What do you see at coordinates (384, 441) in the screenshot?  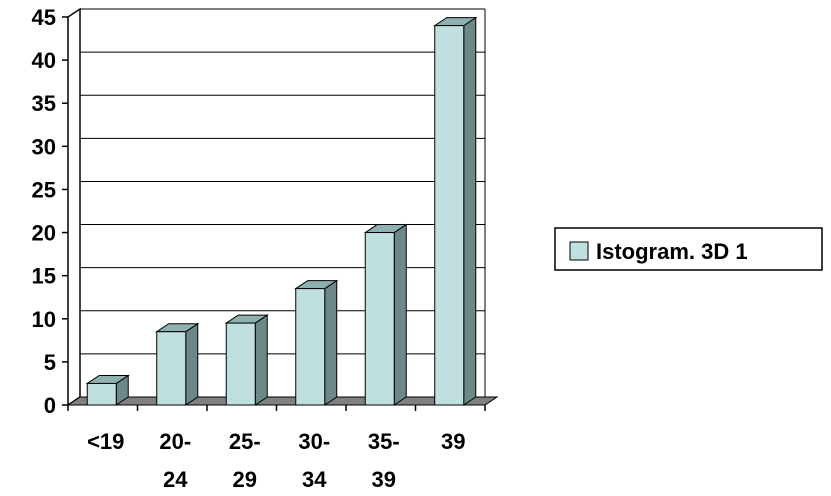 I see `x-tick-label-line: 35-` at bounding box center [384, 441].